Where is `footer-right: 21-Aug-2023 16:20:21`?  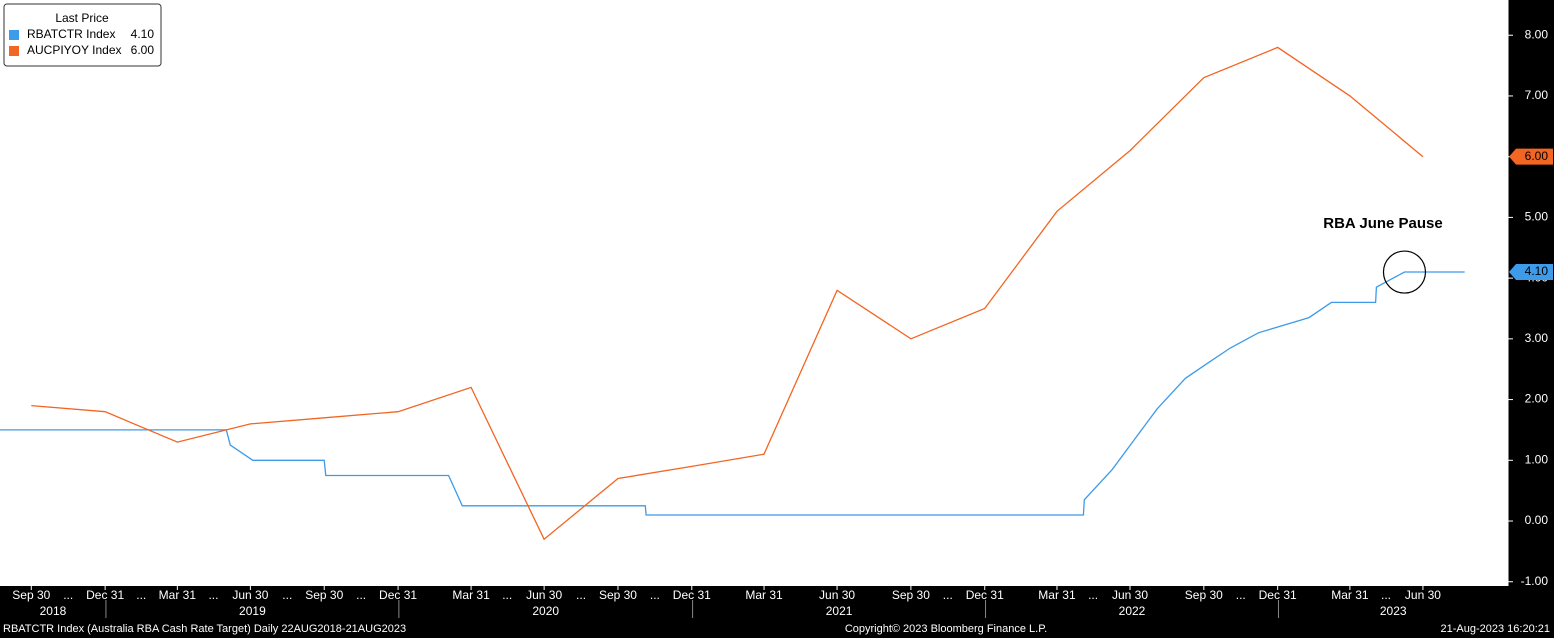
footer-right: 21-Aug-2023 16:20:21 is located at coordinates (1495, 629).